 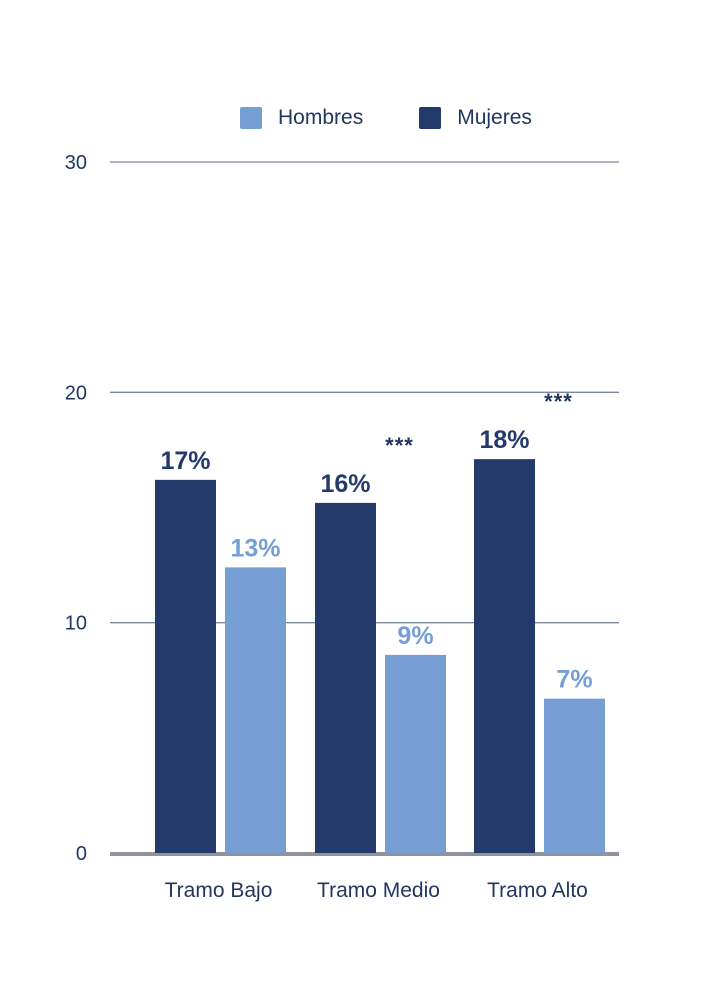 What do you see at coordinates (386, 118) in the screenshot?
I see `legend: Hombres Mujeres` at bounding box center [386, 118].